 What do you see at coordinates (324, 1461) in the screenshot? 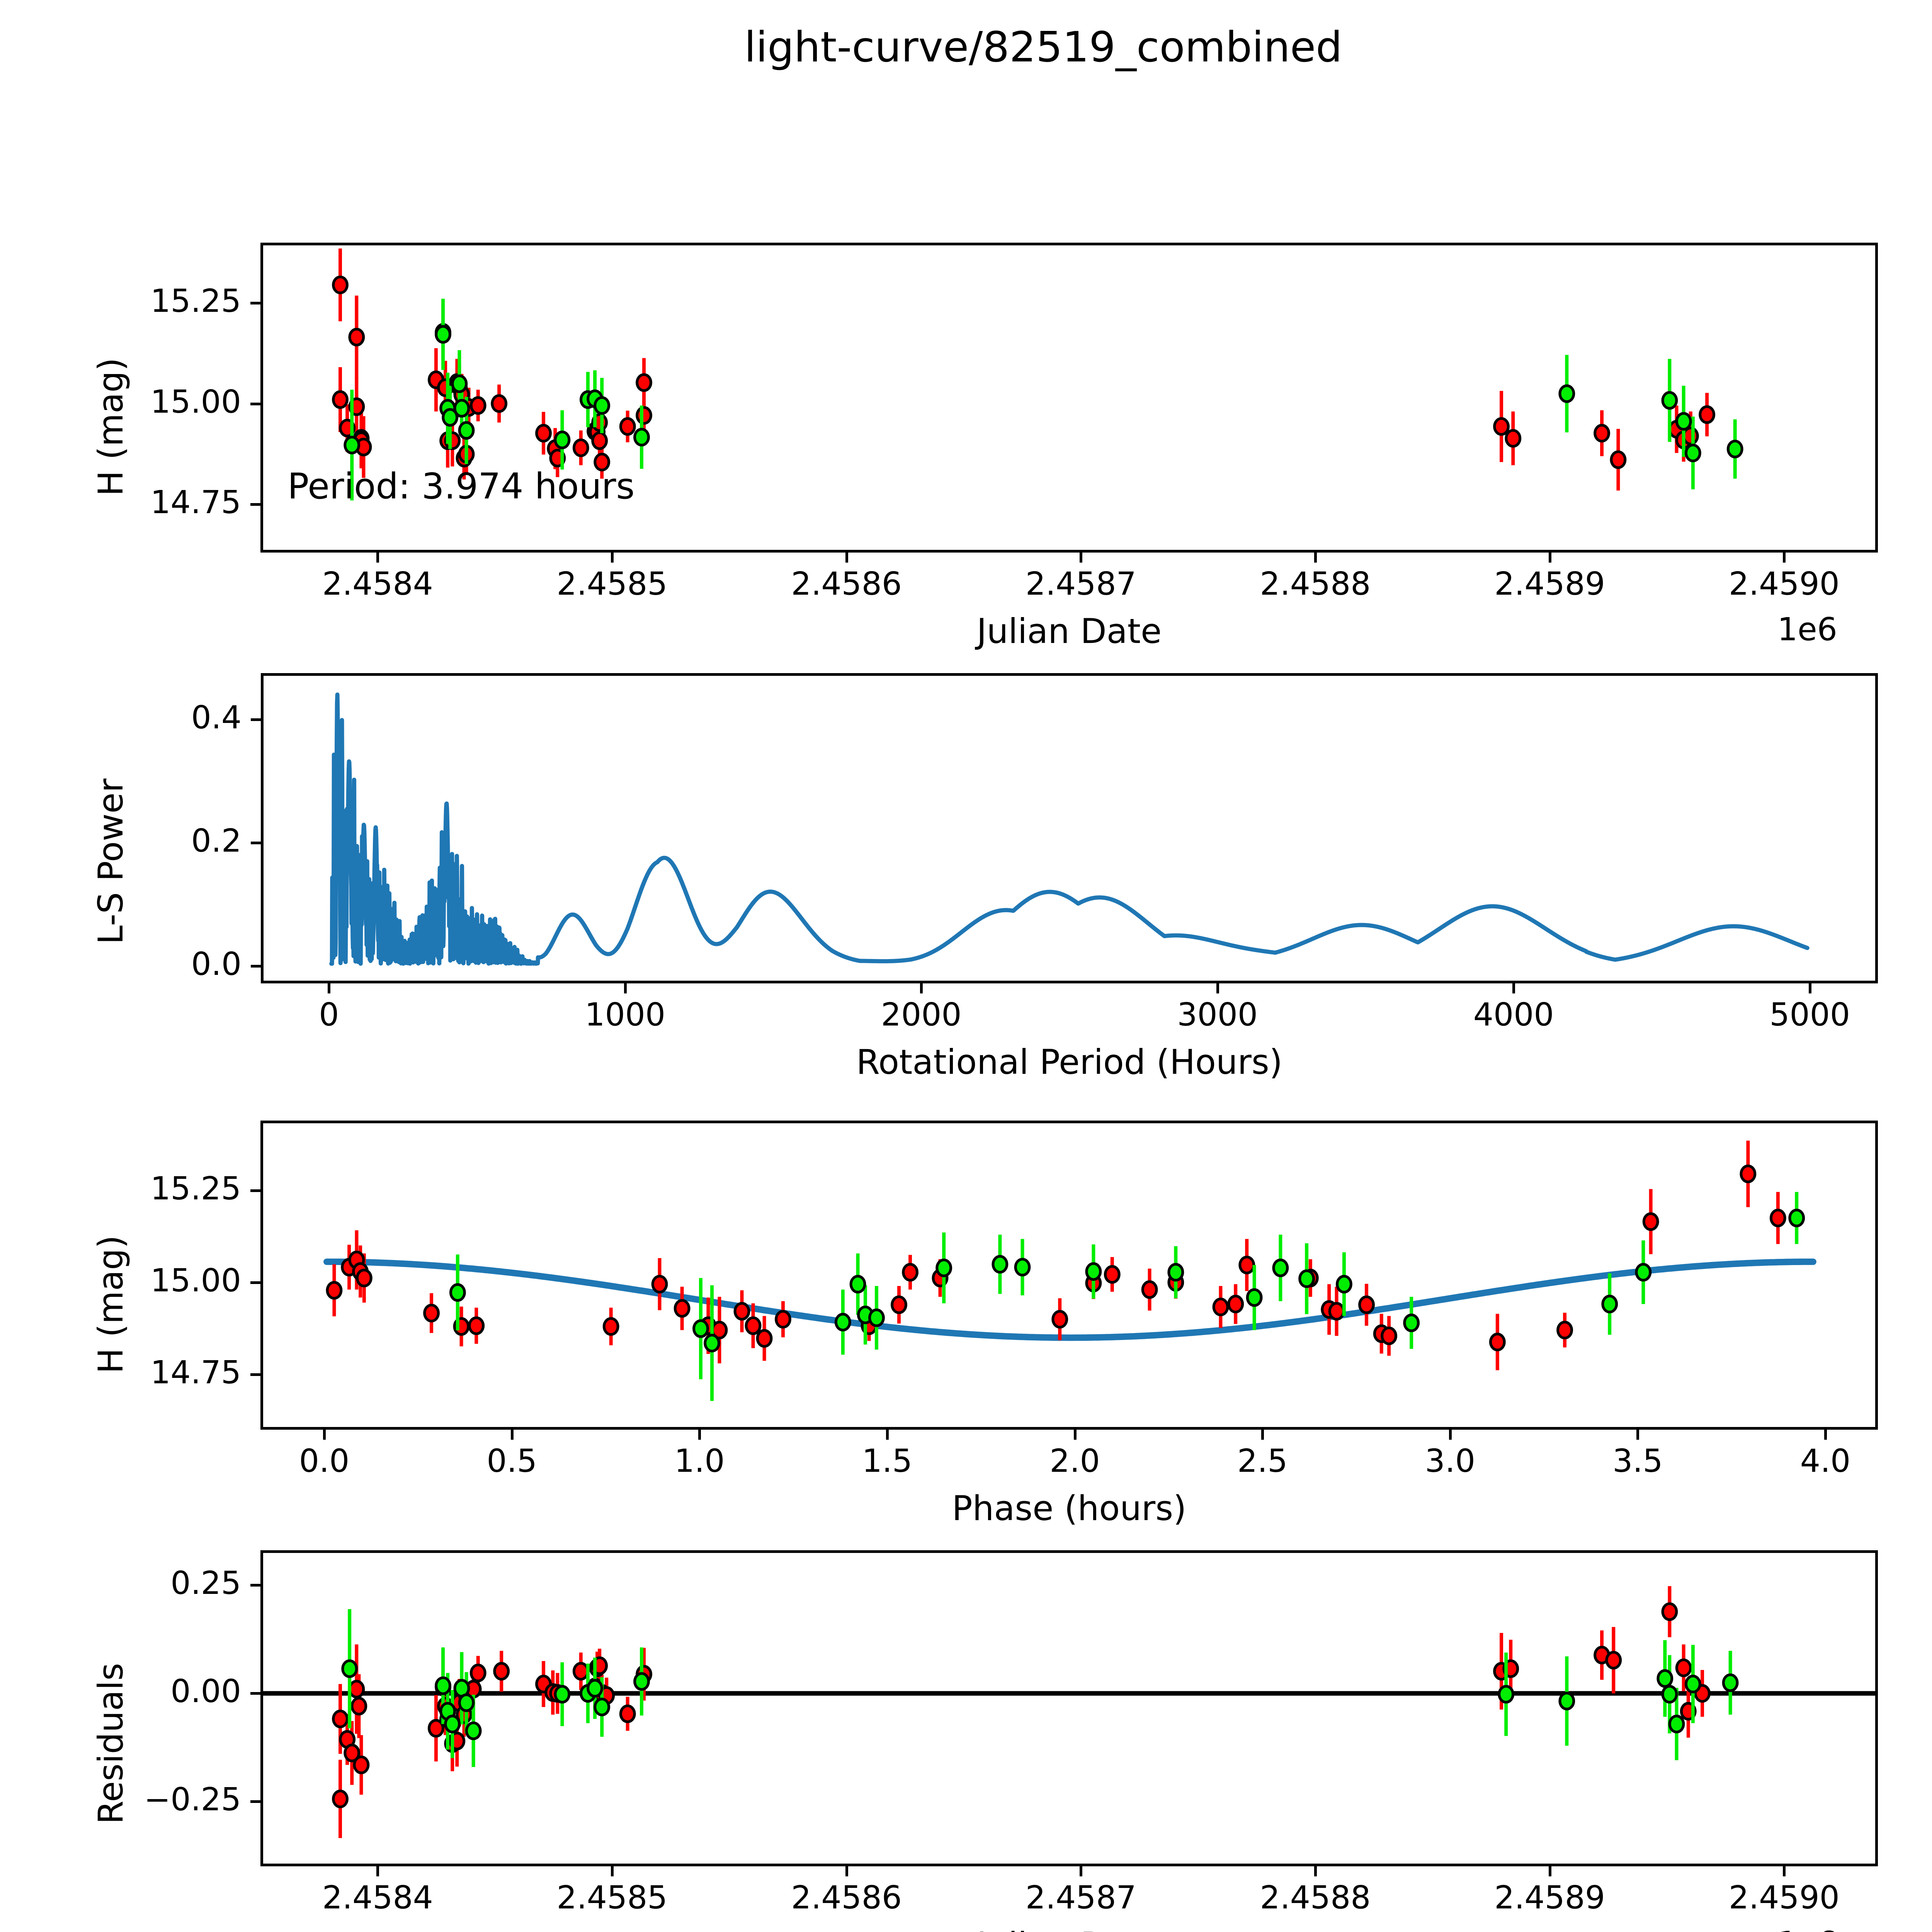
I see `panel3-xticklabel-0: 0.0` at bounding box center [324, 1461].